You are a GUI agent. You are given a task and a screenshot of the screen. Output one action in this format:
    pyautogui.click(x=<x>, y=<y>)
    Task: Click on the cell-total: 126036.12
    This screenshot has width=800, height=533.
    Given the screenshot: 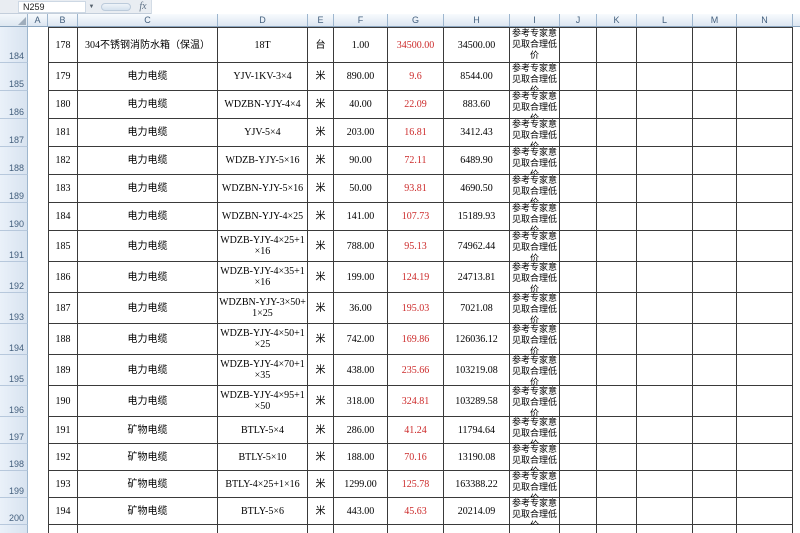 What is the action you would take?
    pyautogui.click(x=477, y=339)
    